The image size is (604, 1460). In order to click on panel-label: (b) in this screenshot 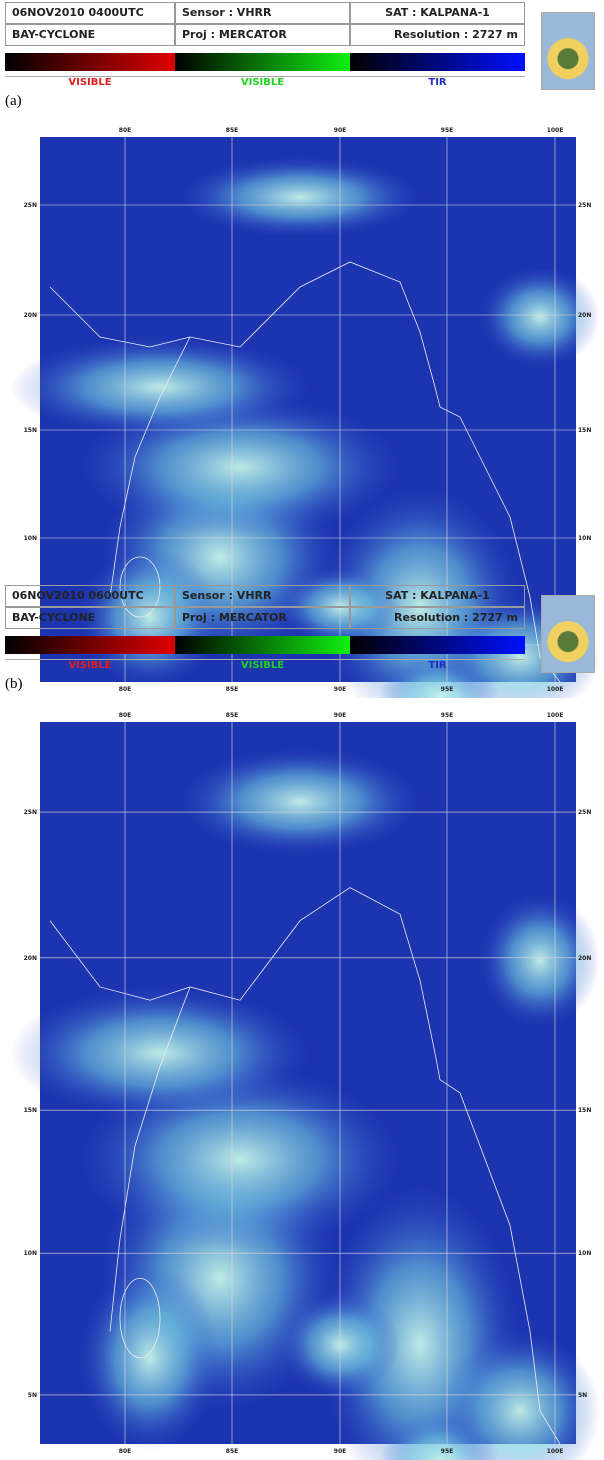, I will do `click(14, 684)`.